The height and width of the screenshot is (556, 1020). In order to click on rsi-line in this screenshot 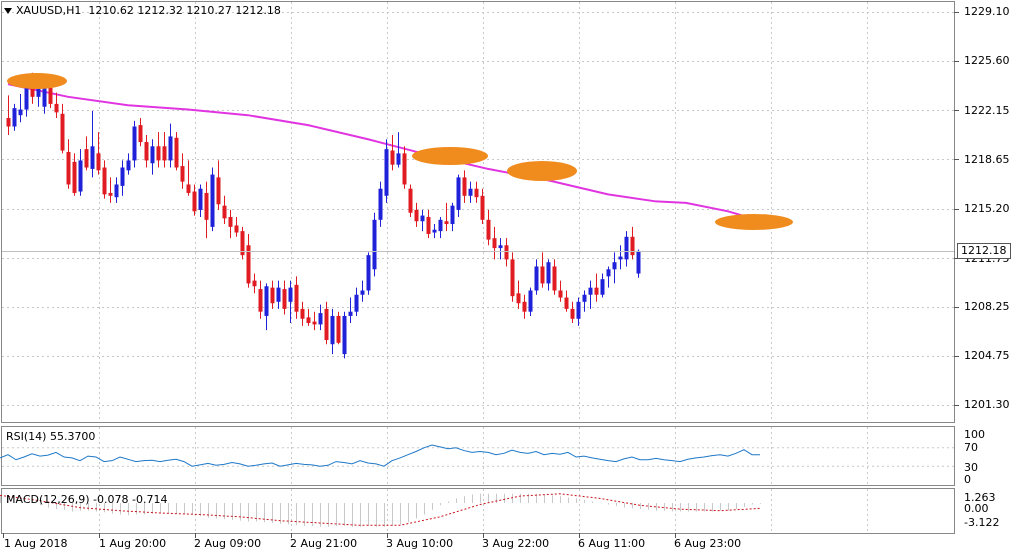, I will do `click(380, 455)`.